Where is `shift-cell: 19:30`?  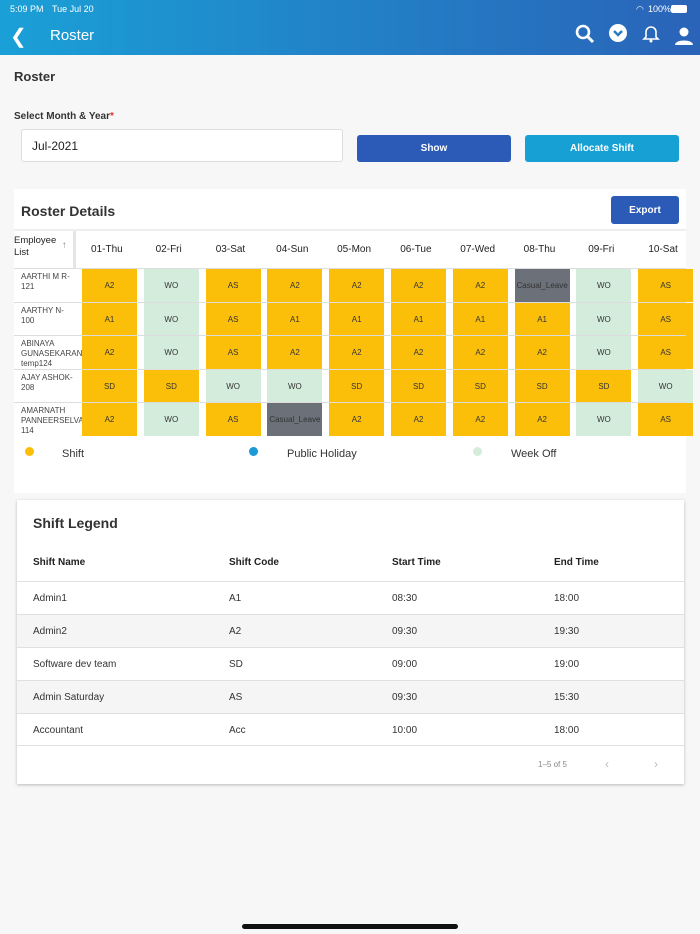
shift-cell: 19:30 is located at coordinates (567, 631).